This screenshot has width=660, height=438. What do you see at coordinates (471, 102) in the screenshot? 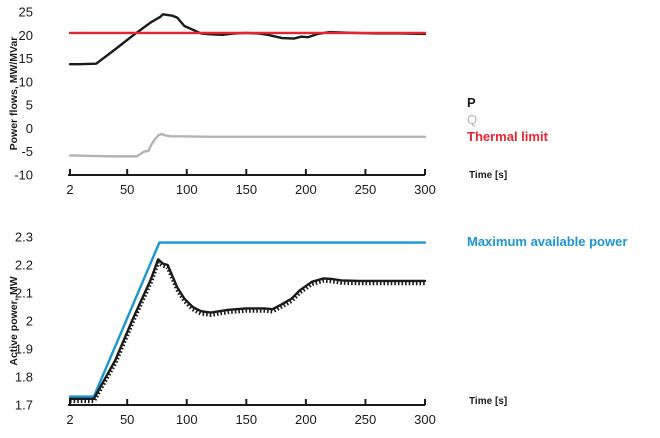
I see `legend-p: P` at bounding box center [471, 102].